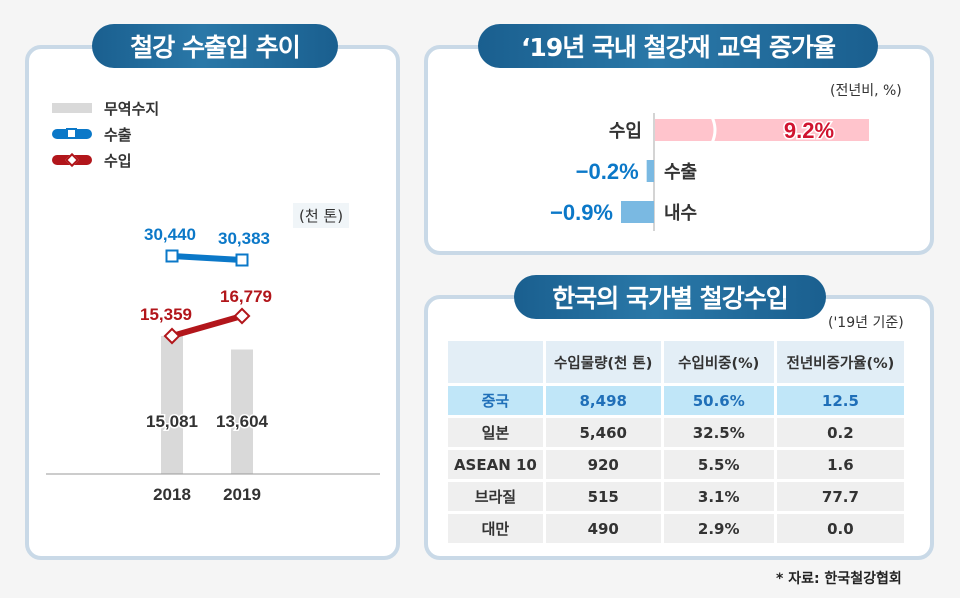 This screenshot has height=598, width=960. What do you see at coordinates (72, 108) in the screenshot?
I see `gray-bar-swatch-icon` at bounding box center [72, 108].